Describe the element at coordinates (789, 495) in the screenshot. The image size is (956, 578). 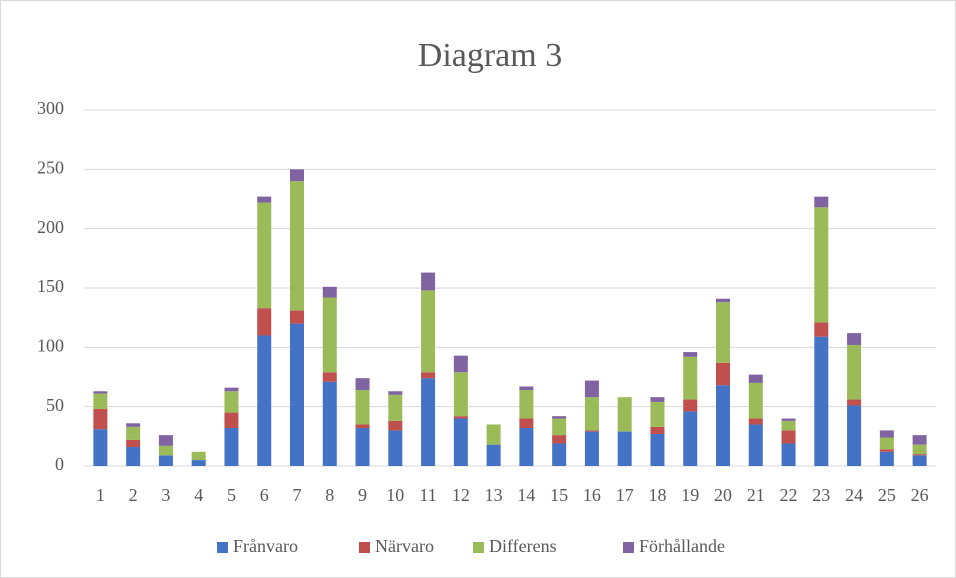
I see `x-tick-label: 22` at that location.